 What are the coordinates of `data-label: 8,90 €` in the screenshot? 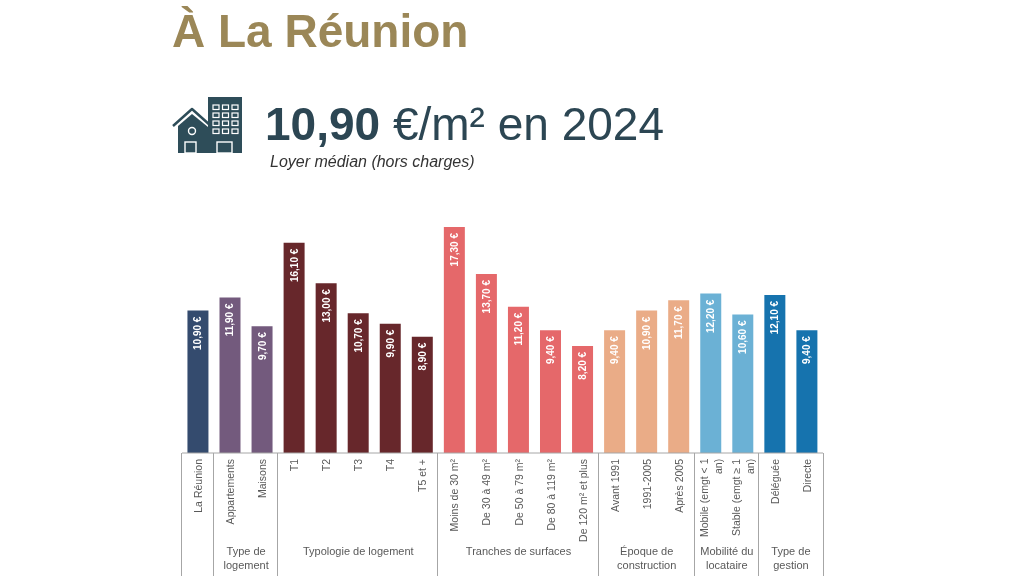 It's located at (422, 356).